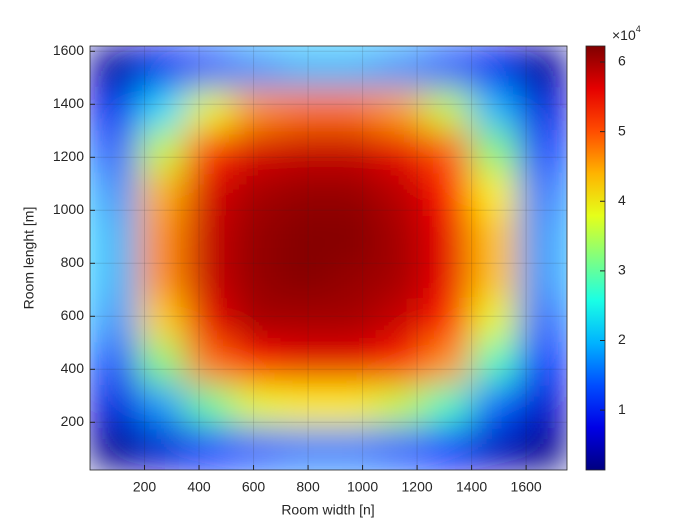 This screenshot has width=691, height=525. I want to click on colorbar-tick-label: 2, so click(622, 339).